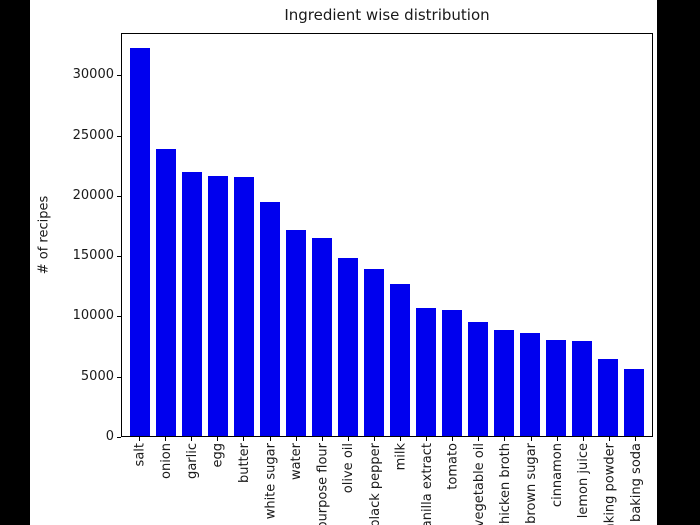  I want to click on y-tick-label: 15000, so click(93, 256).